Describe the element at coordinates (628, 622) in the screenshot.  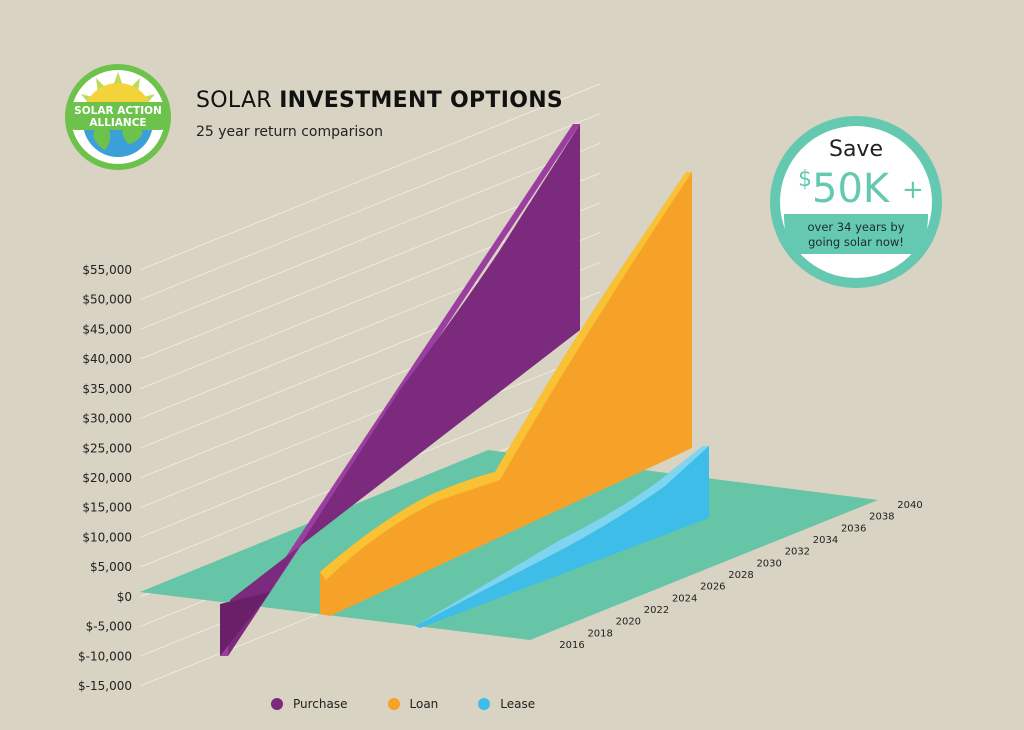
I see `x-tick-label: 2020` at that location.